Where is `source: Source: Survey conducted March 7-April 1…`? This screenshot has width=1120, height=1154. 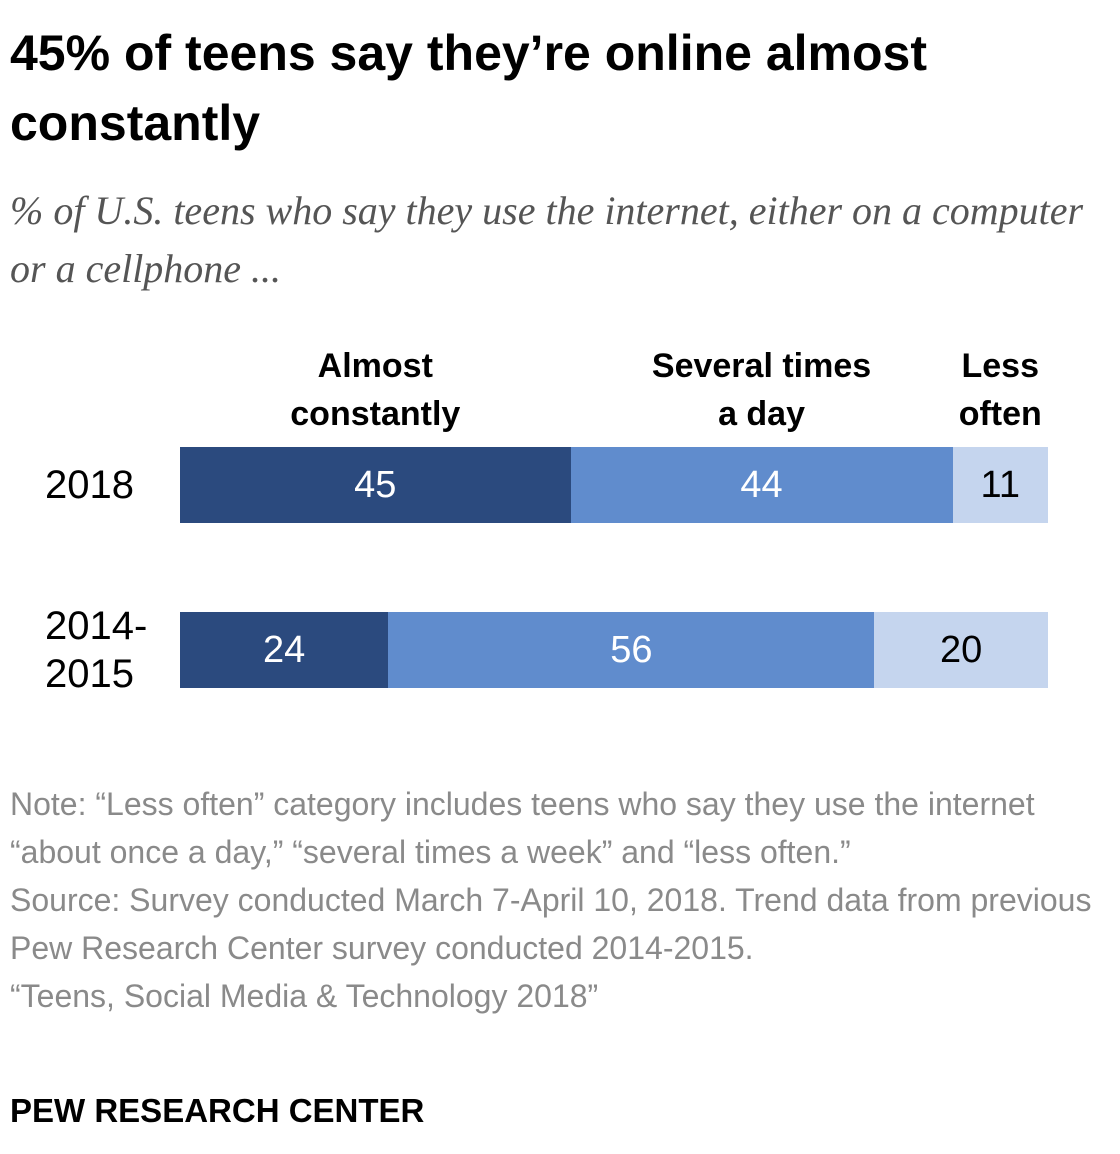
source: Source: Survey conducted March 7-April 1… is located at coordinates (551, 924).